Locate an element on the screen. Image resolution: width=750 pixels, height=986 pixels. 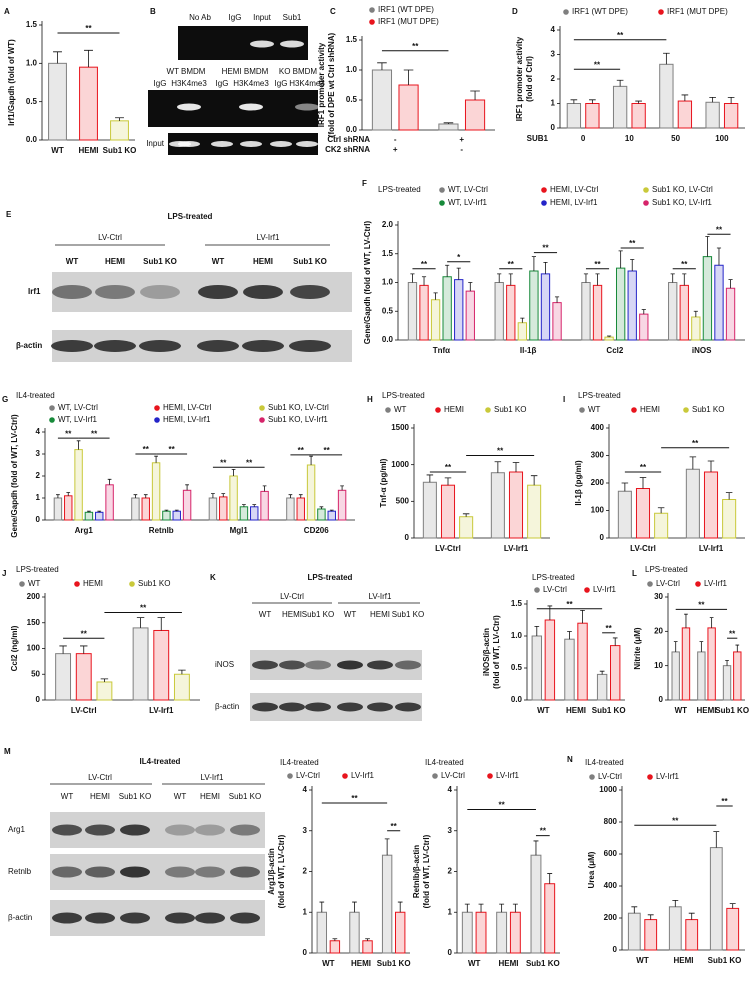
lane-label: Input is located at coordinates (262, 17).